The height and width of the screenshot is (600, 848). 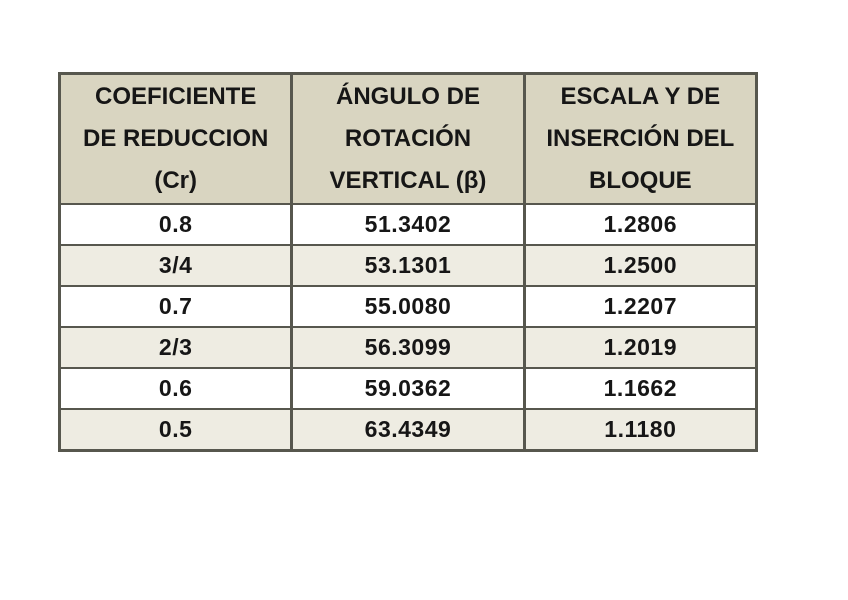 I want to click on header-line: ÁNGULO DE, so click(x=407, y=96).